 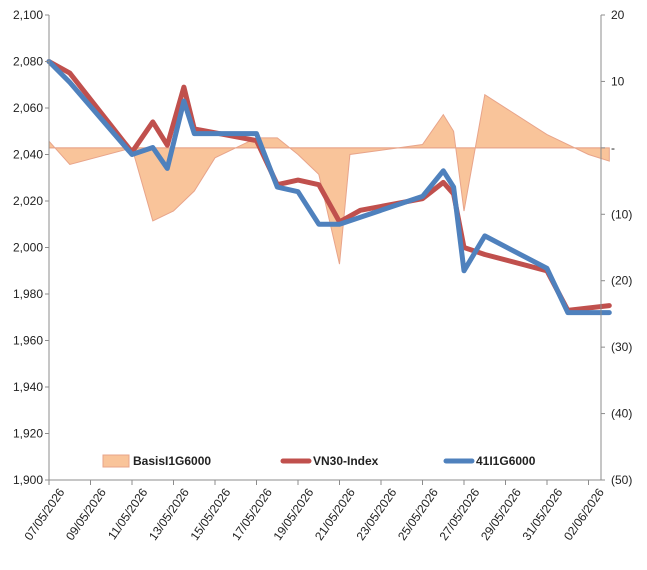 What do you see at coordinates (613, 148) in the screenshot?
I see `right-tick-label: -` at bounding box center [613, 148].